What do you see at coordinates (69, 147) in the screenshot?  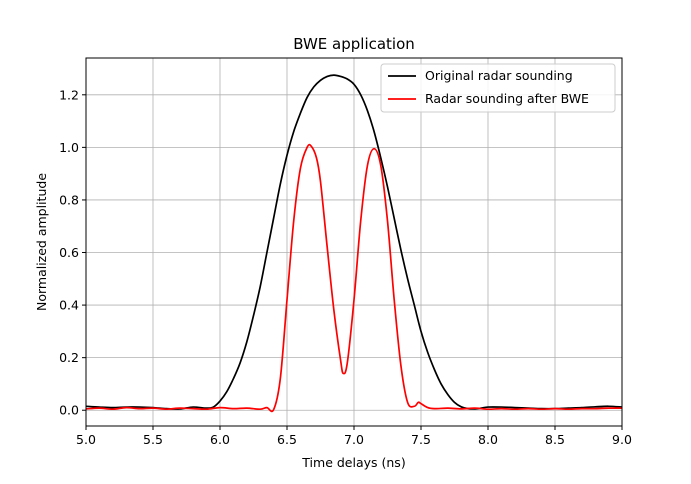 I see `y-tick-label: 1.0` at bounding box center [69, 147].